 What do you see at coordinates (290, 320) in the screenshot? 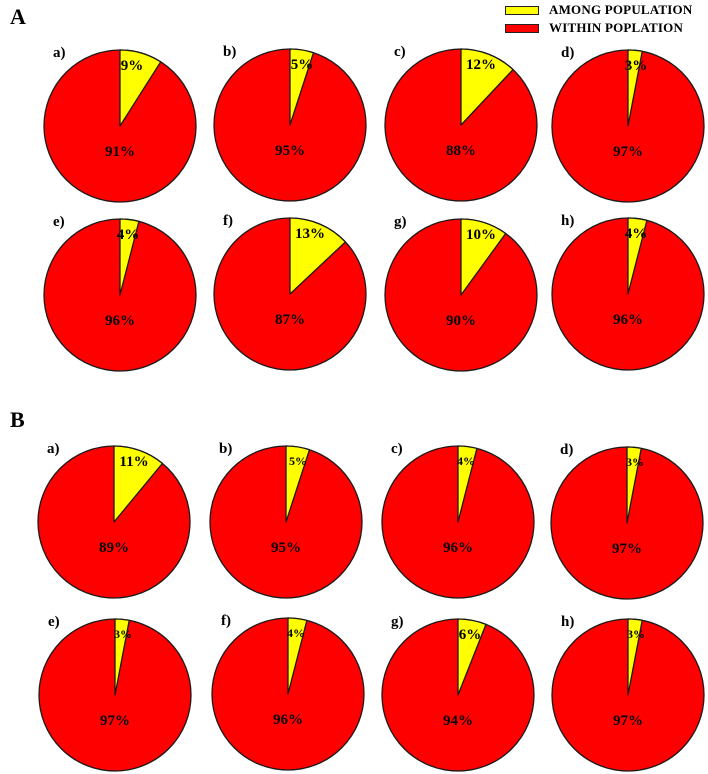
I see `within-value-a-f: 87%` at bounding box center [290, 320].